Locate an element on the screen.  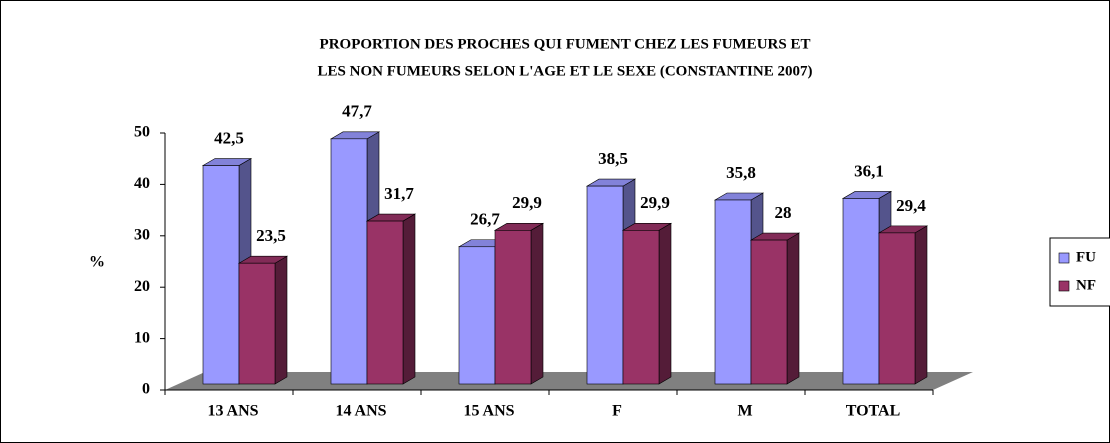
legend-box is located at coordinates (1079, 272).